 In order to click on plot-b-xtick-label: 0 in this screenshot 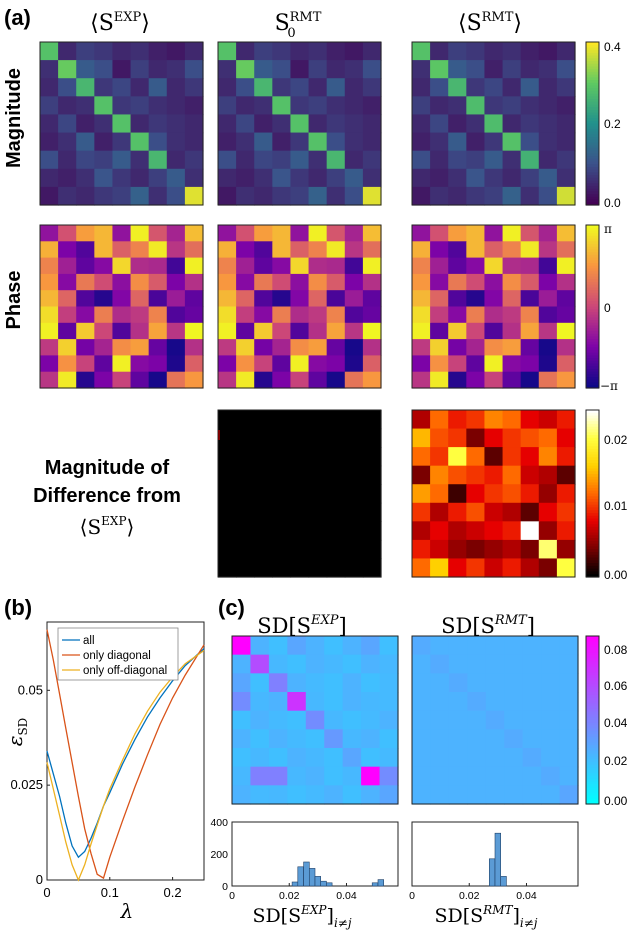, I will do `click(46, 892)`.